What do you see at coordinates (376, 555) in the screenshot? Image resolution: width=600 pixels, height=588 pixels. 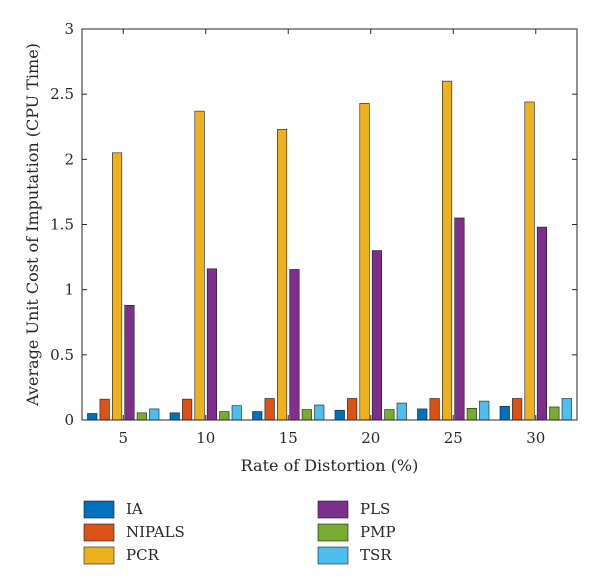 I see `legend-label-tsr: TSR` at bounding box center [376, 555].